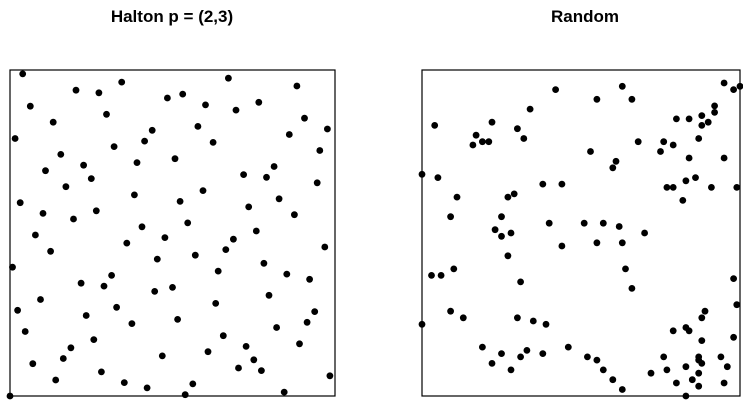 The height and width of the screenshot is (402, 743). What do you see at coordinates (172, 16) in the screenshot?
I see `halton-title: Halton p = (2,3)` at bounding box center [172, 16].